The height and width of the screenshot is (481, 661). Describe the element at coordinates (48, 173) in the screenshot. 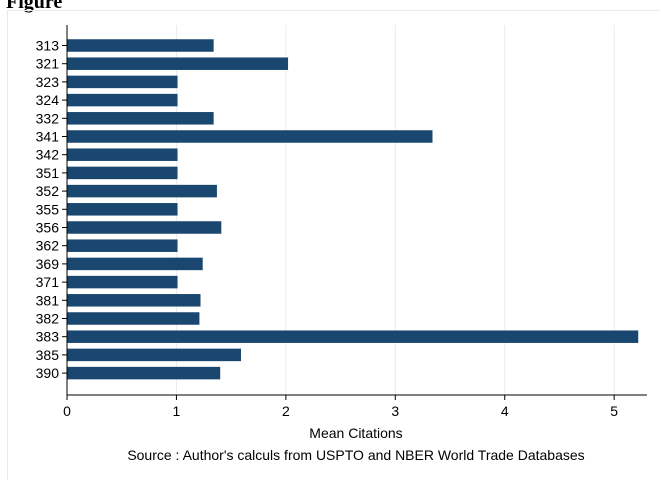

I see `category-label-351: 351` at that location.